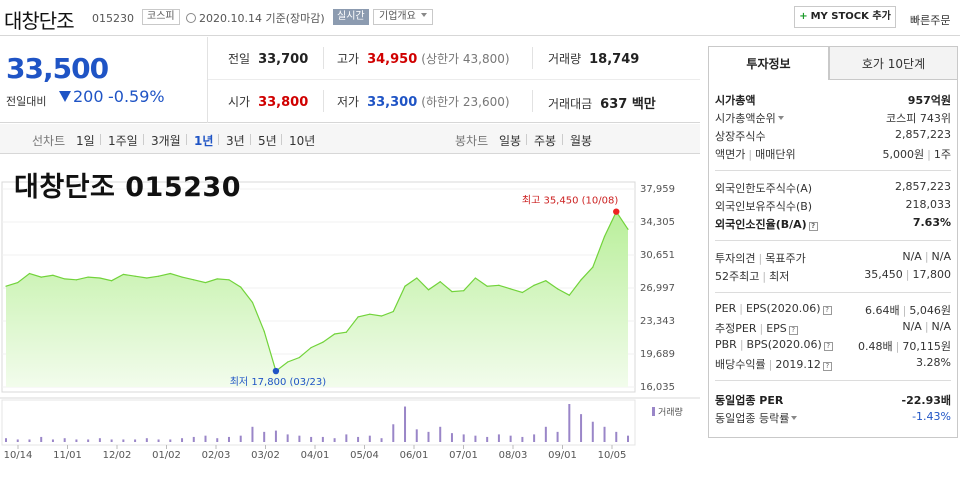  What do you see at coordinates (267, 141) in the screenshot?
I see `tab-5y: 5년` at bounding box center [267, 141].